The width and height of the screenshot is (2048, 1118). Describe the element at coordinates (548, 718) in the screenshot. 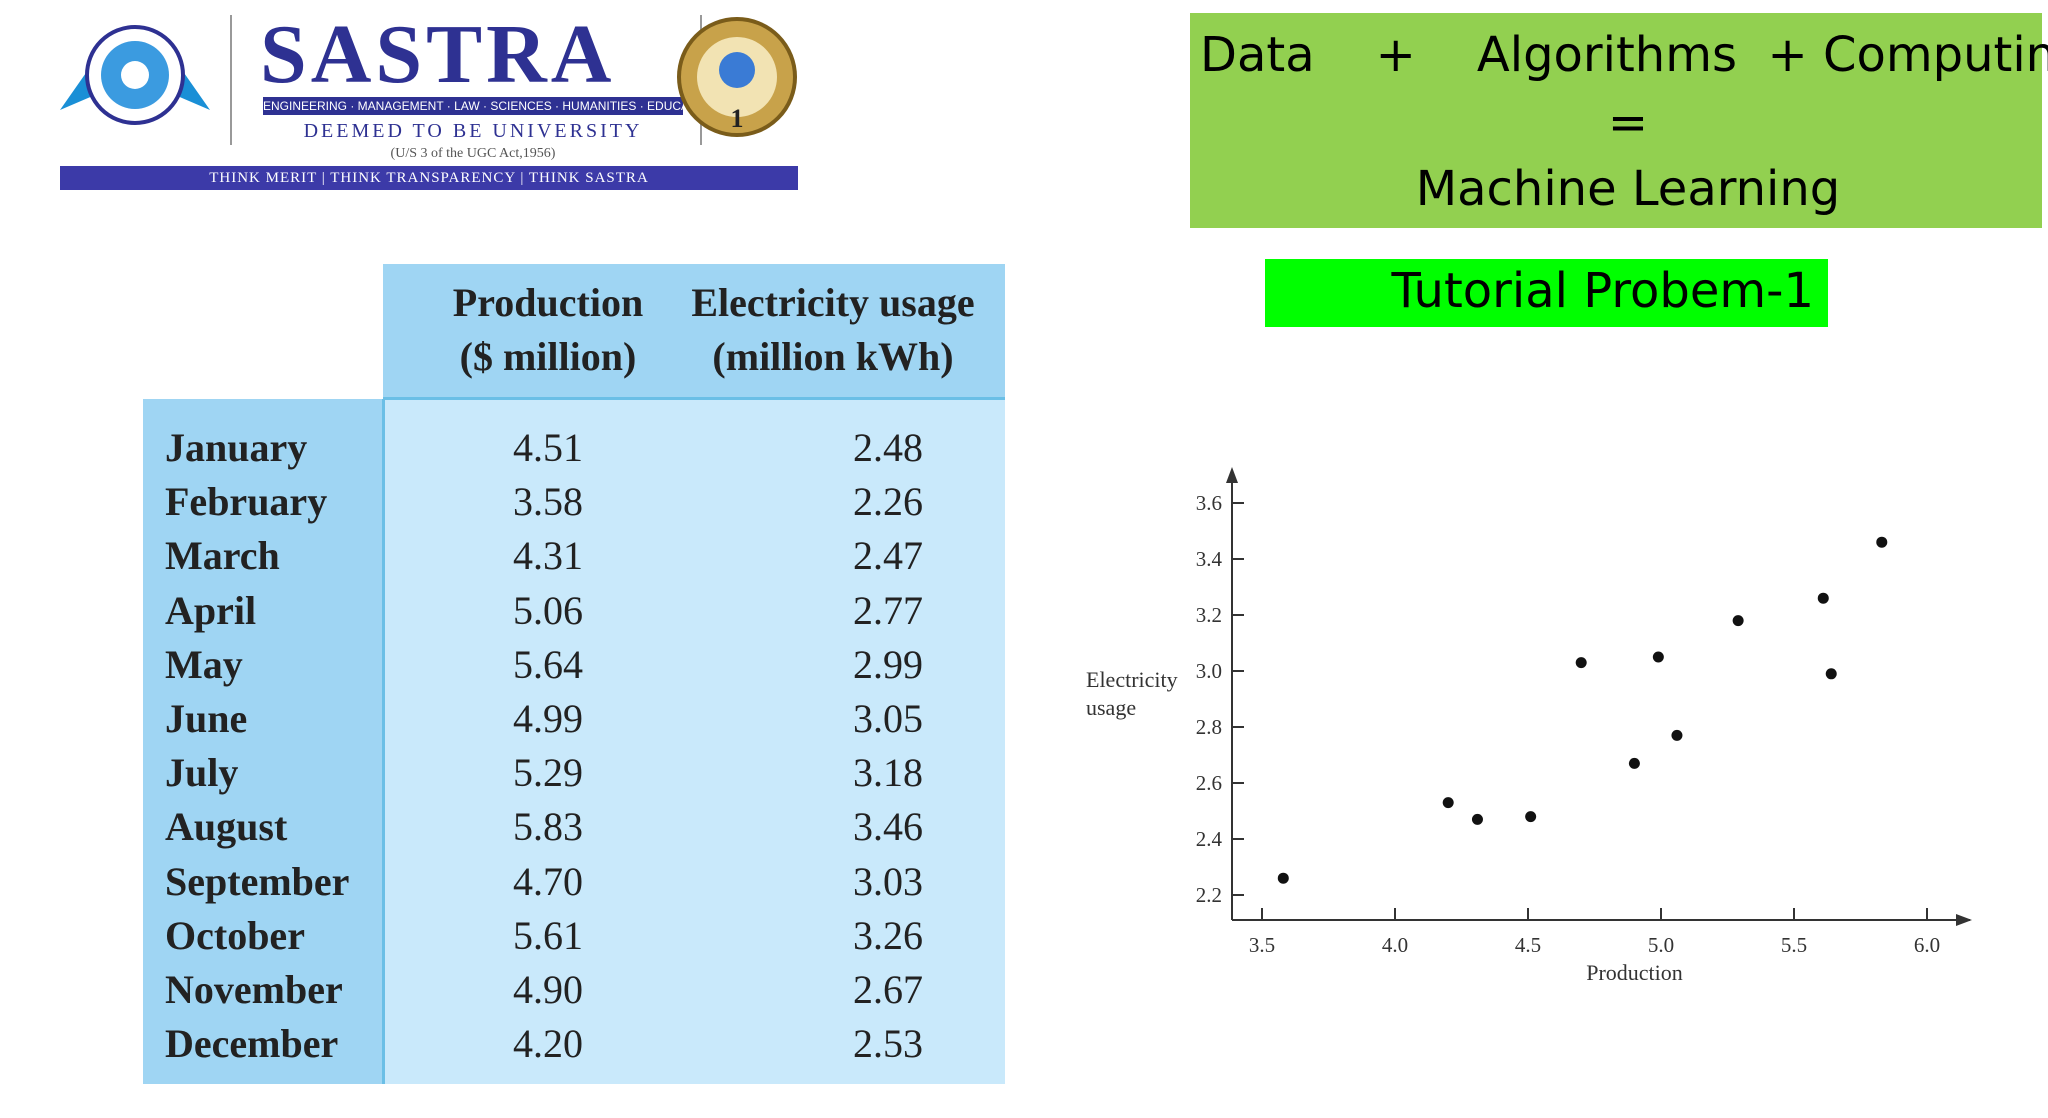

I see `production-cell: 4.99` at that location.